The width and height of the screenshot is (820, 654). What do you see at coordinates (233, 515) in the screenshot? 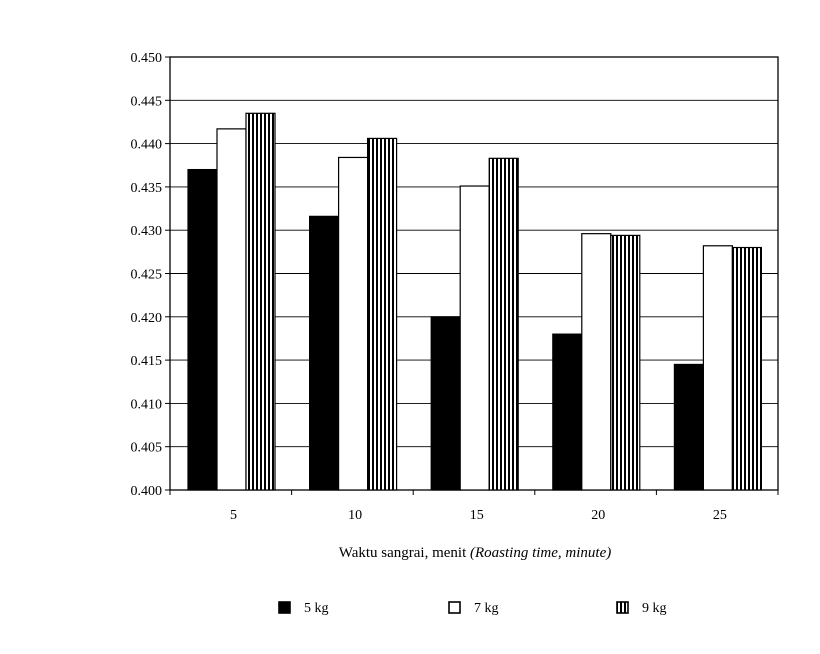
I see `x-tick-label: 5` at bounding box center [233, 515].